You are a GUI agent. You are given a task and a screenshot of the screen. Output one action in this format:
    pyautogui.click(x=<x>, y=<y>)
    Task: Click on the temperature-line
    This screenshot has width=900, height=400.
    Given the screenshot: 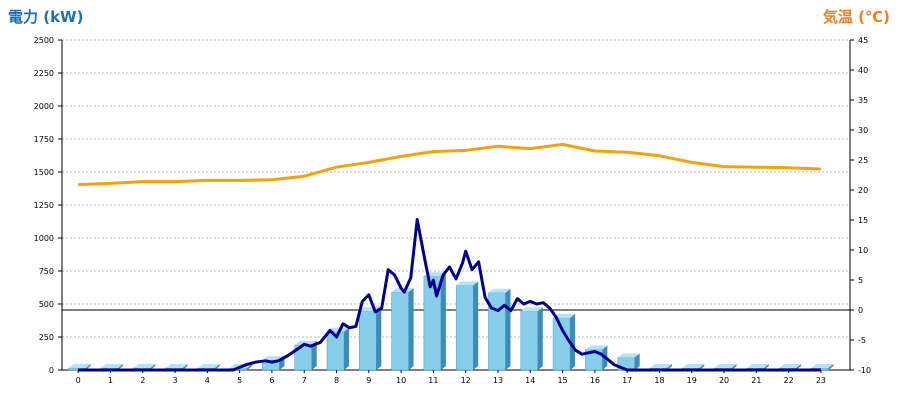 What is the action you would take?
    pyautogui.click(x=449, y=164)
    